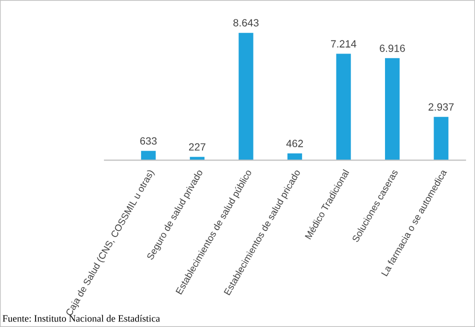 This screenshot has height=327, width=475. What do you see at coordinates (343, 44) in the screenshot?
I see `data-label: 7.214` at bounding box center [343, 44].